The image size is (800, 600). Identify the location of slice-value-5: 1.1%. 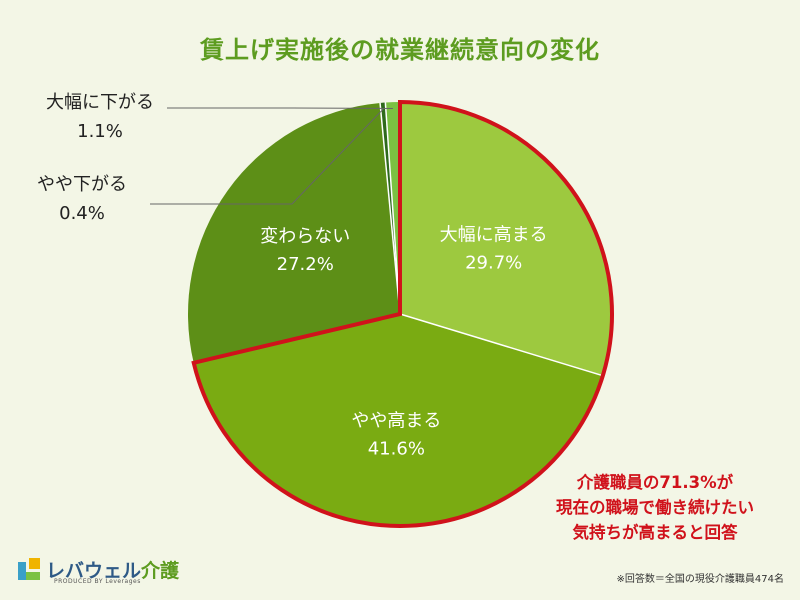
(100, 131).